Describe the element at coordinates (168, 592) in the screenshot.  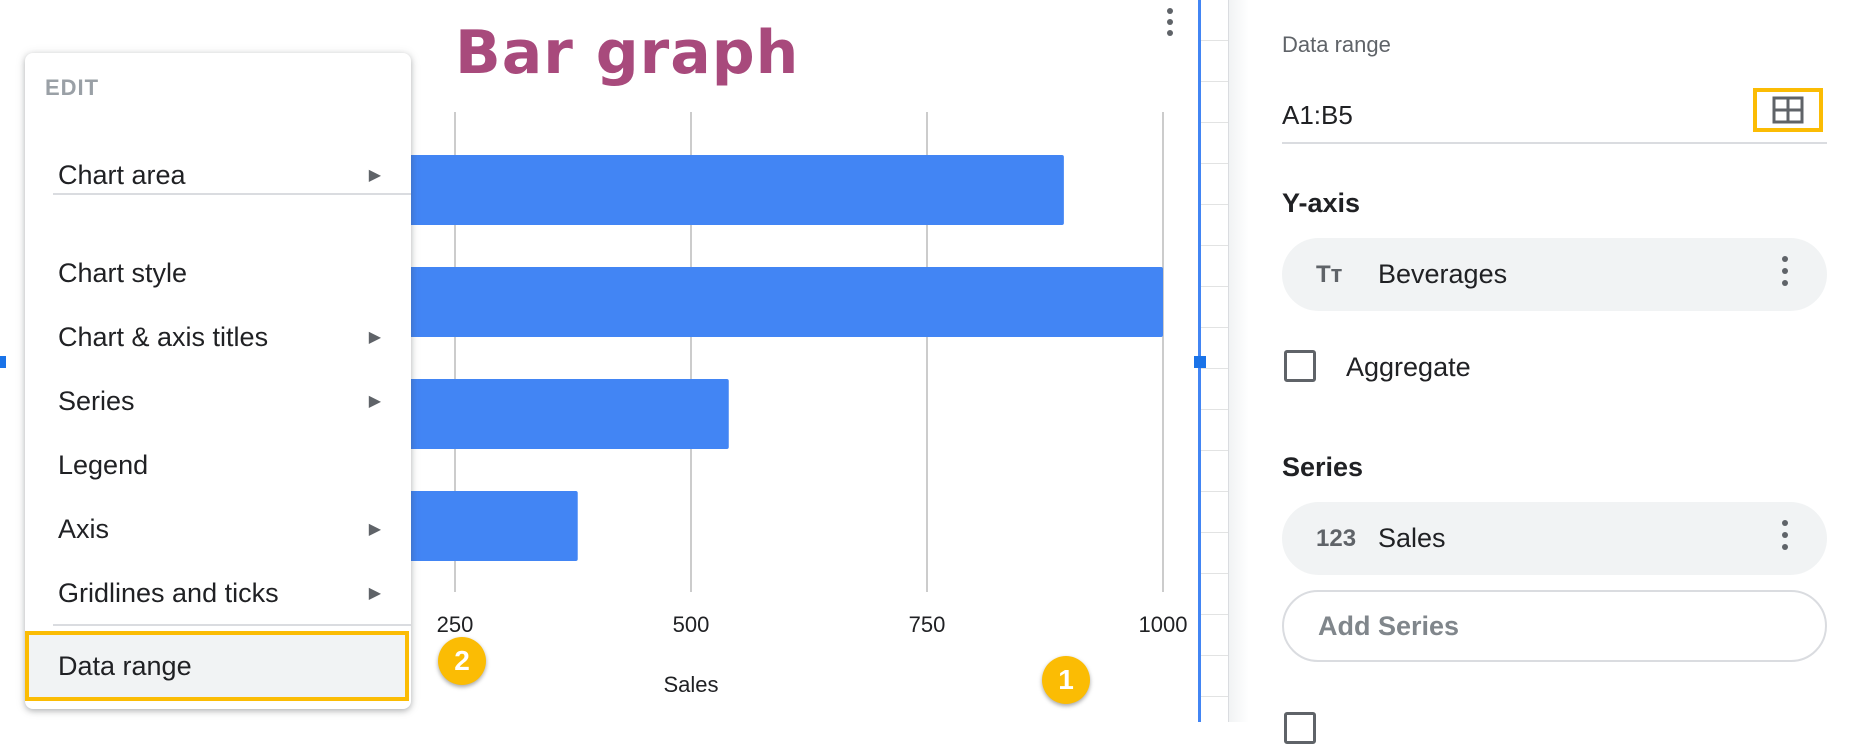
I see `menu-item-label: Gridlines and ticks` at that location.